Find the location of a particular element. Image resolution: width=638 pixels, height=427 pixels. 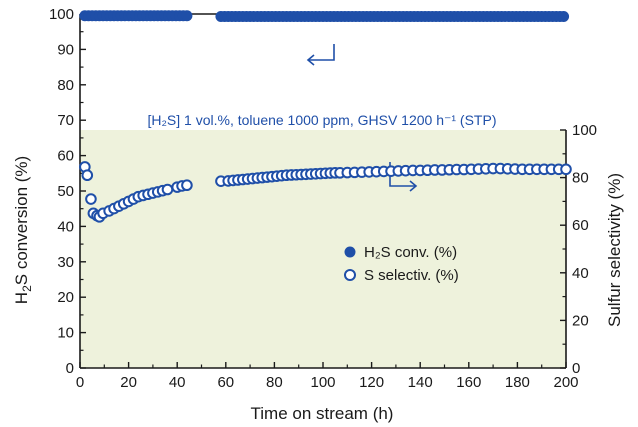

y-left-tick-label: 30 is located at coordinates (65, 262).